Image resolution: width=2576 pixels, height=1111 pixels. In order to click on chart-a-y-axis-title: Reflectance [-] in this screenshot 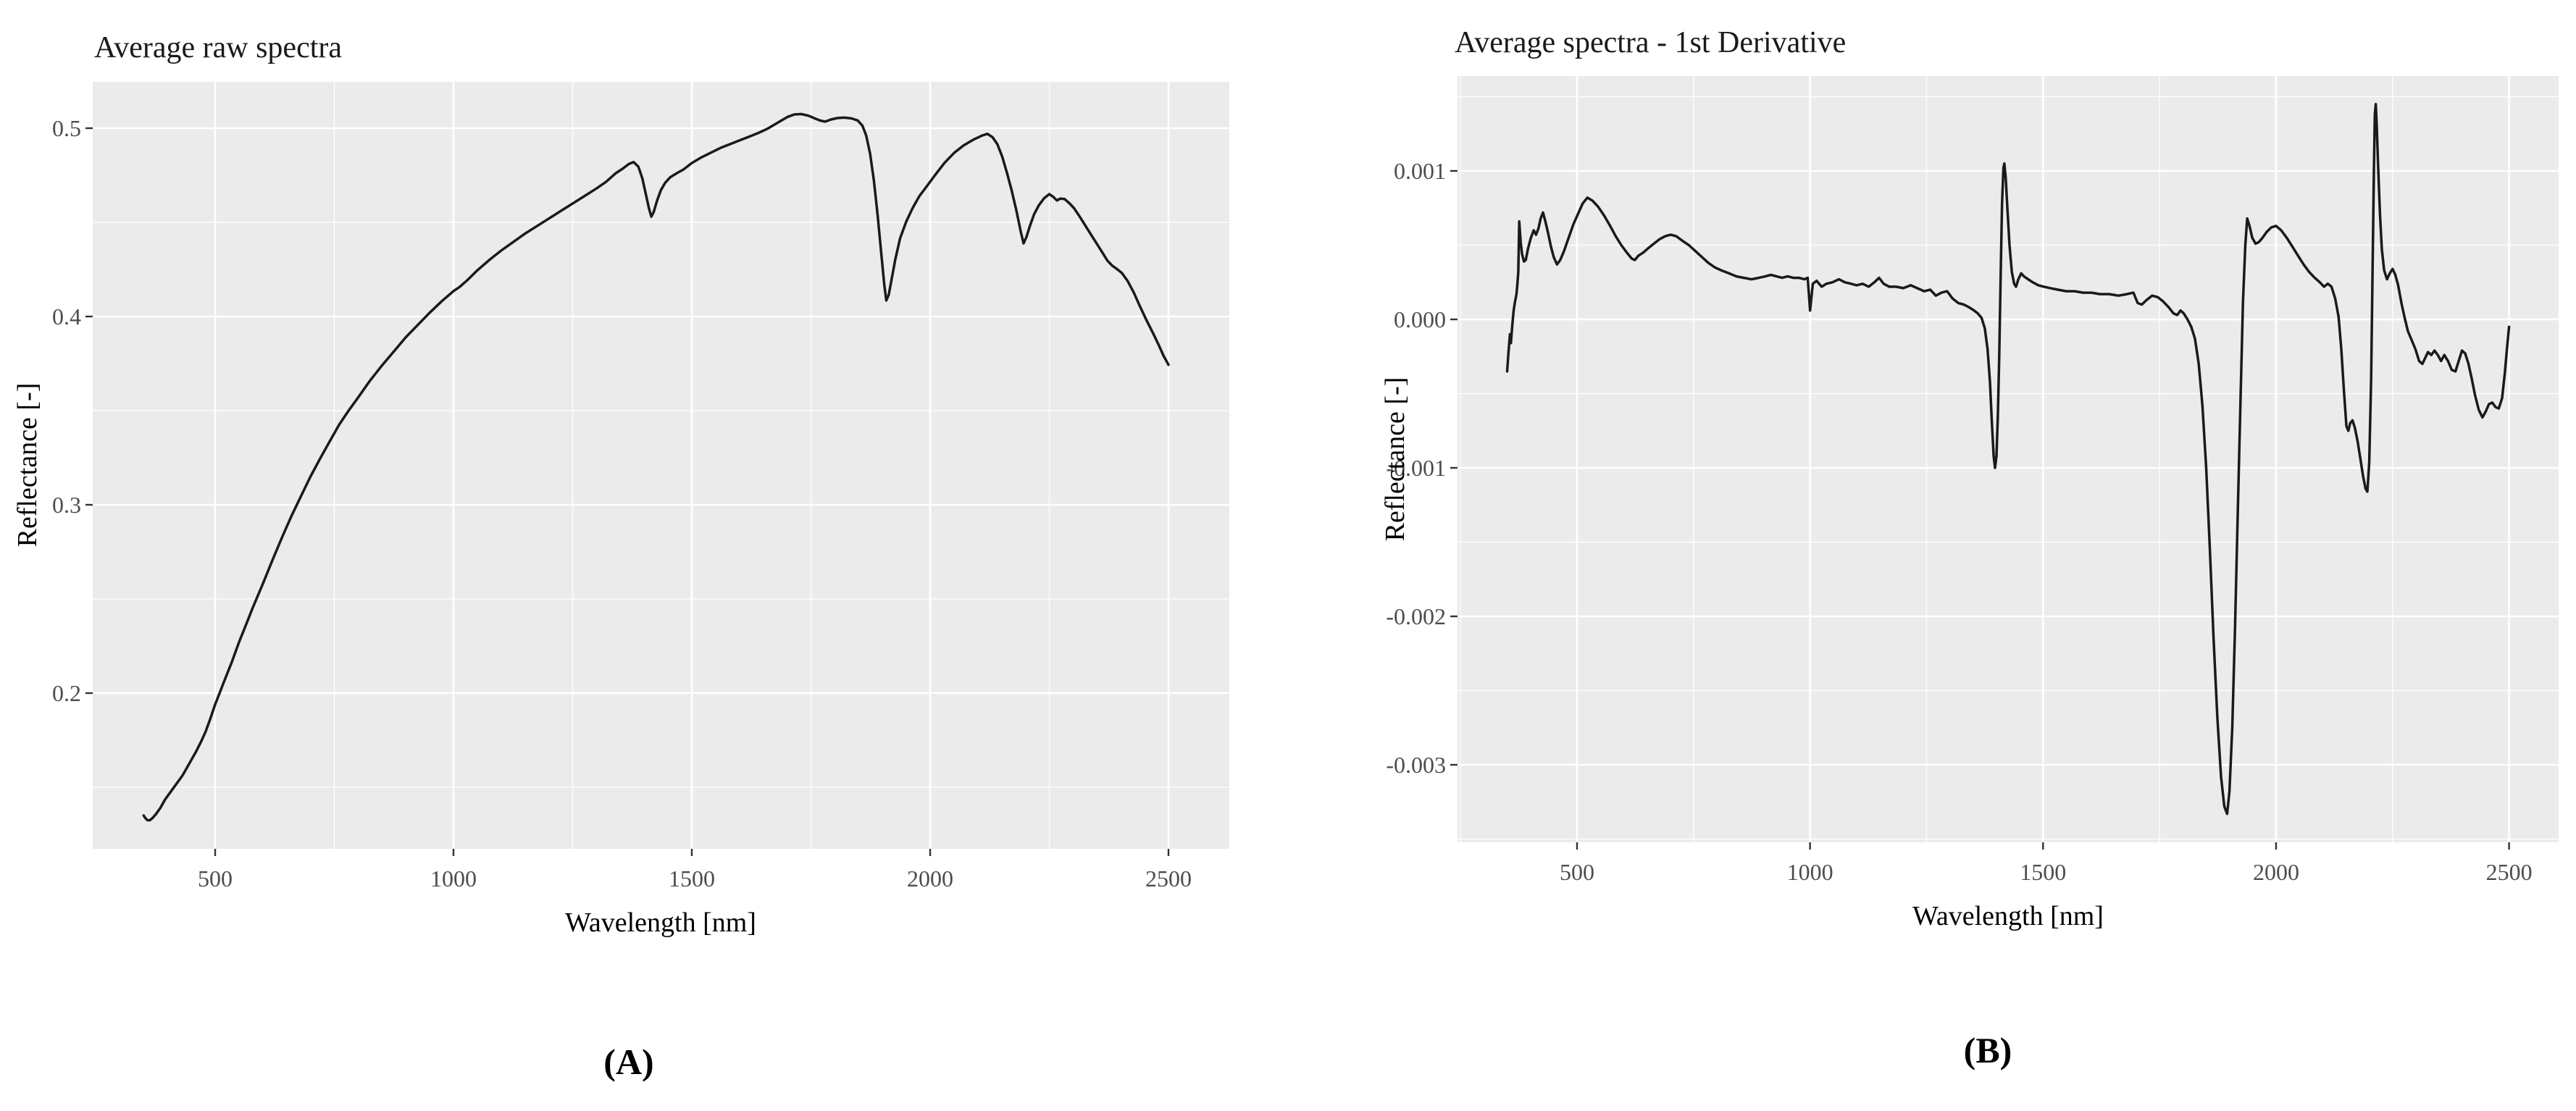, I will do `click(27, 465)`.